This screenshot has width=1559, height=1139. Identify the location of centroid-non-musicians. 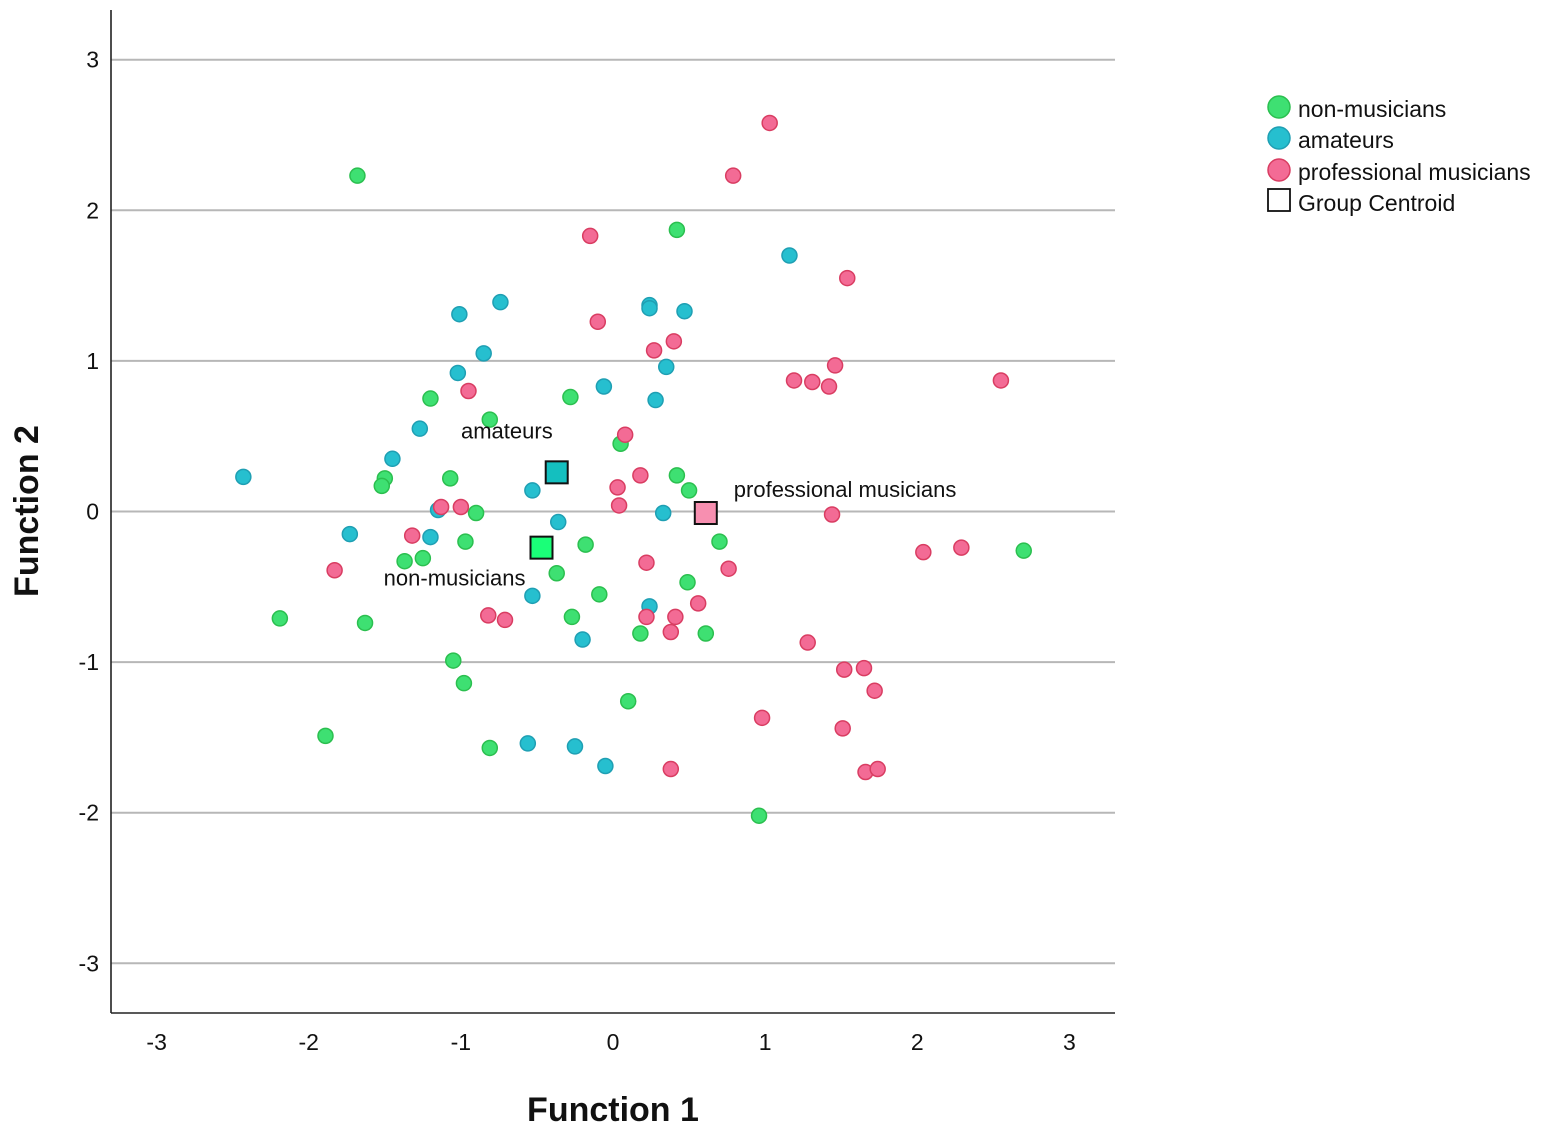
(541, 547).